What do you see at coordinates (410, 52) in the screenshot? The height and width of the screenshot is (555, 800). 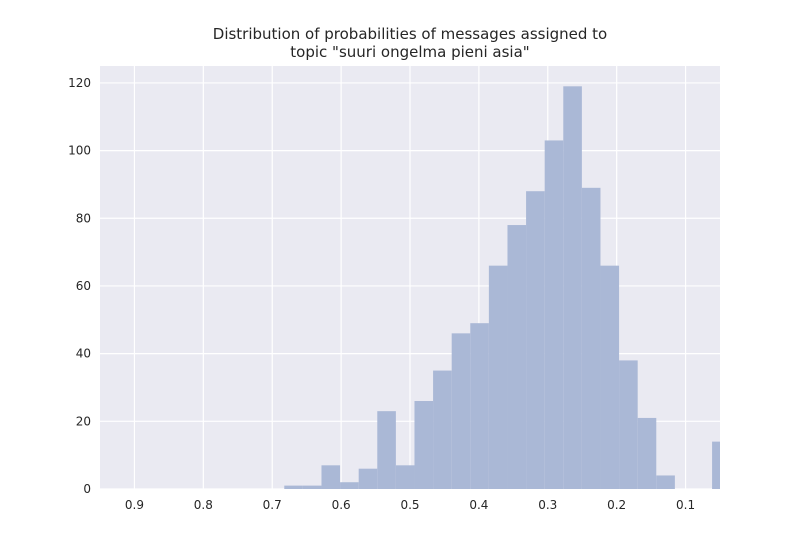 I see `chart-title-line-2: topic "suuri ongelma pieni asia"` at bounding box center [410, 52].